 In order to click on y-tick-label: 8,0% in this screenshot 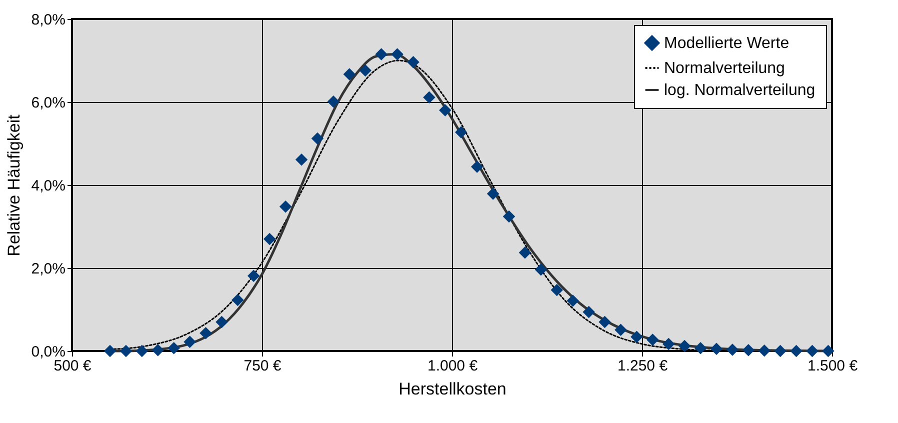, I will do `click(48, 20)`.